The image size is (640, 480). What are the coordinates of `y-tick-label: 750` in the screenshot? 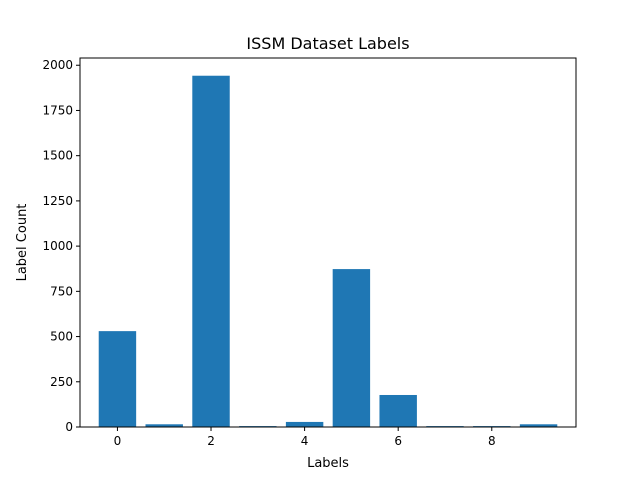 It's located at (61, 291).